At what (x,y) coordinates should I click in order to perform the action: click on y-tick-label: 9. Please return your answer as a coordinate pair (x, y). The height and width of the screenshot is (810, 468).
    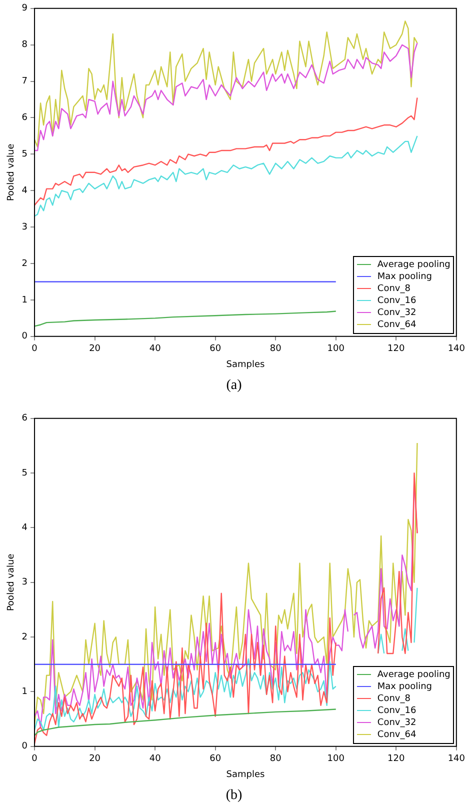
    Looking at the image, I should click on (25, 9).